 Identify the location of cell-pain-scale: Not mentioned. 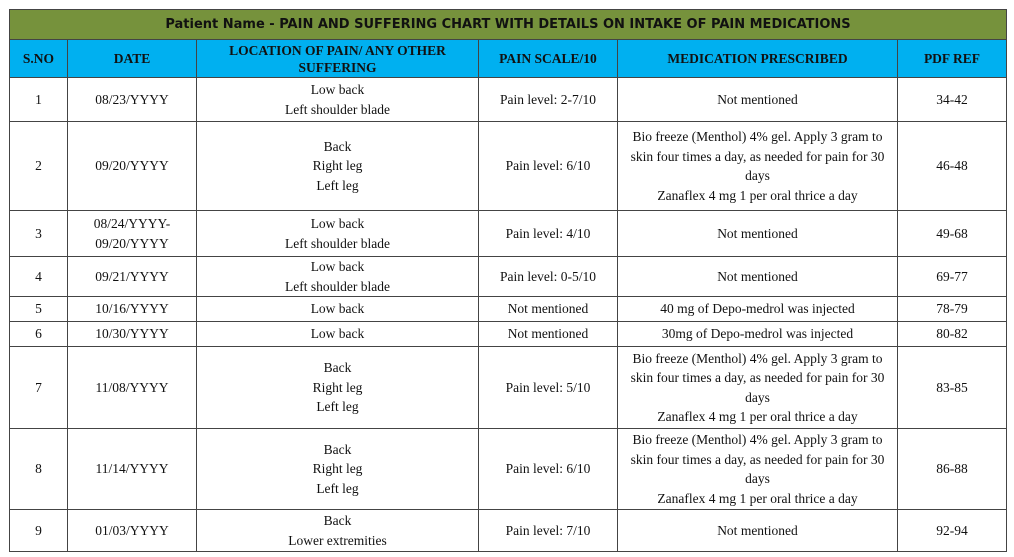
(548, 309).